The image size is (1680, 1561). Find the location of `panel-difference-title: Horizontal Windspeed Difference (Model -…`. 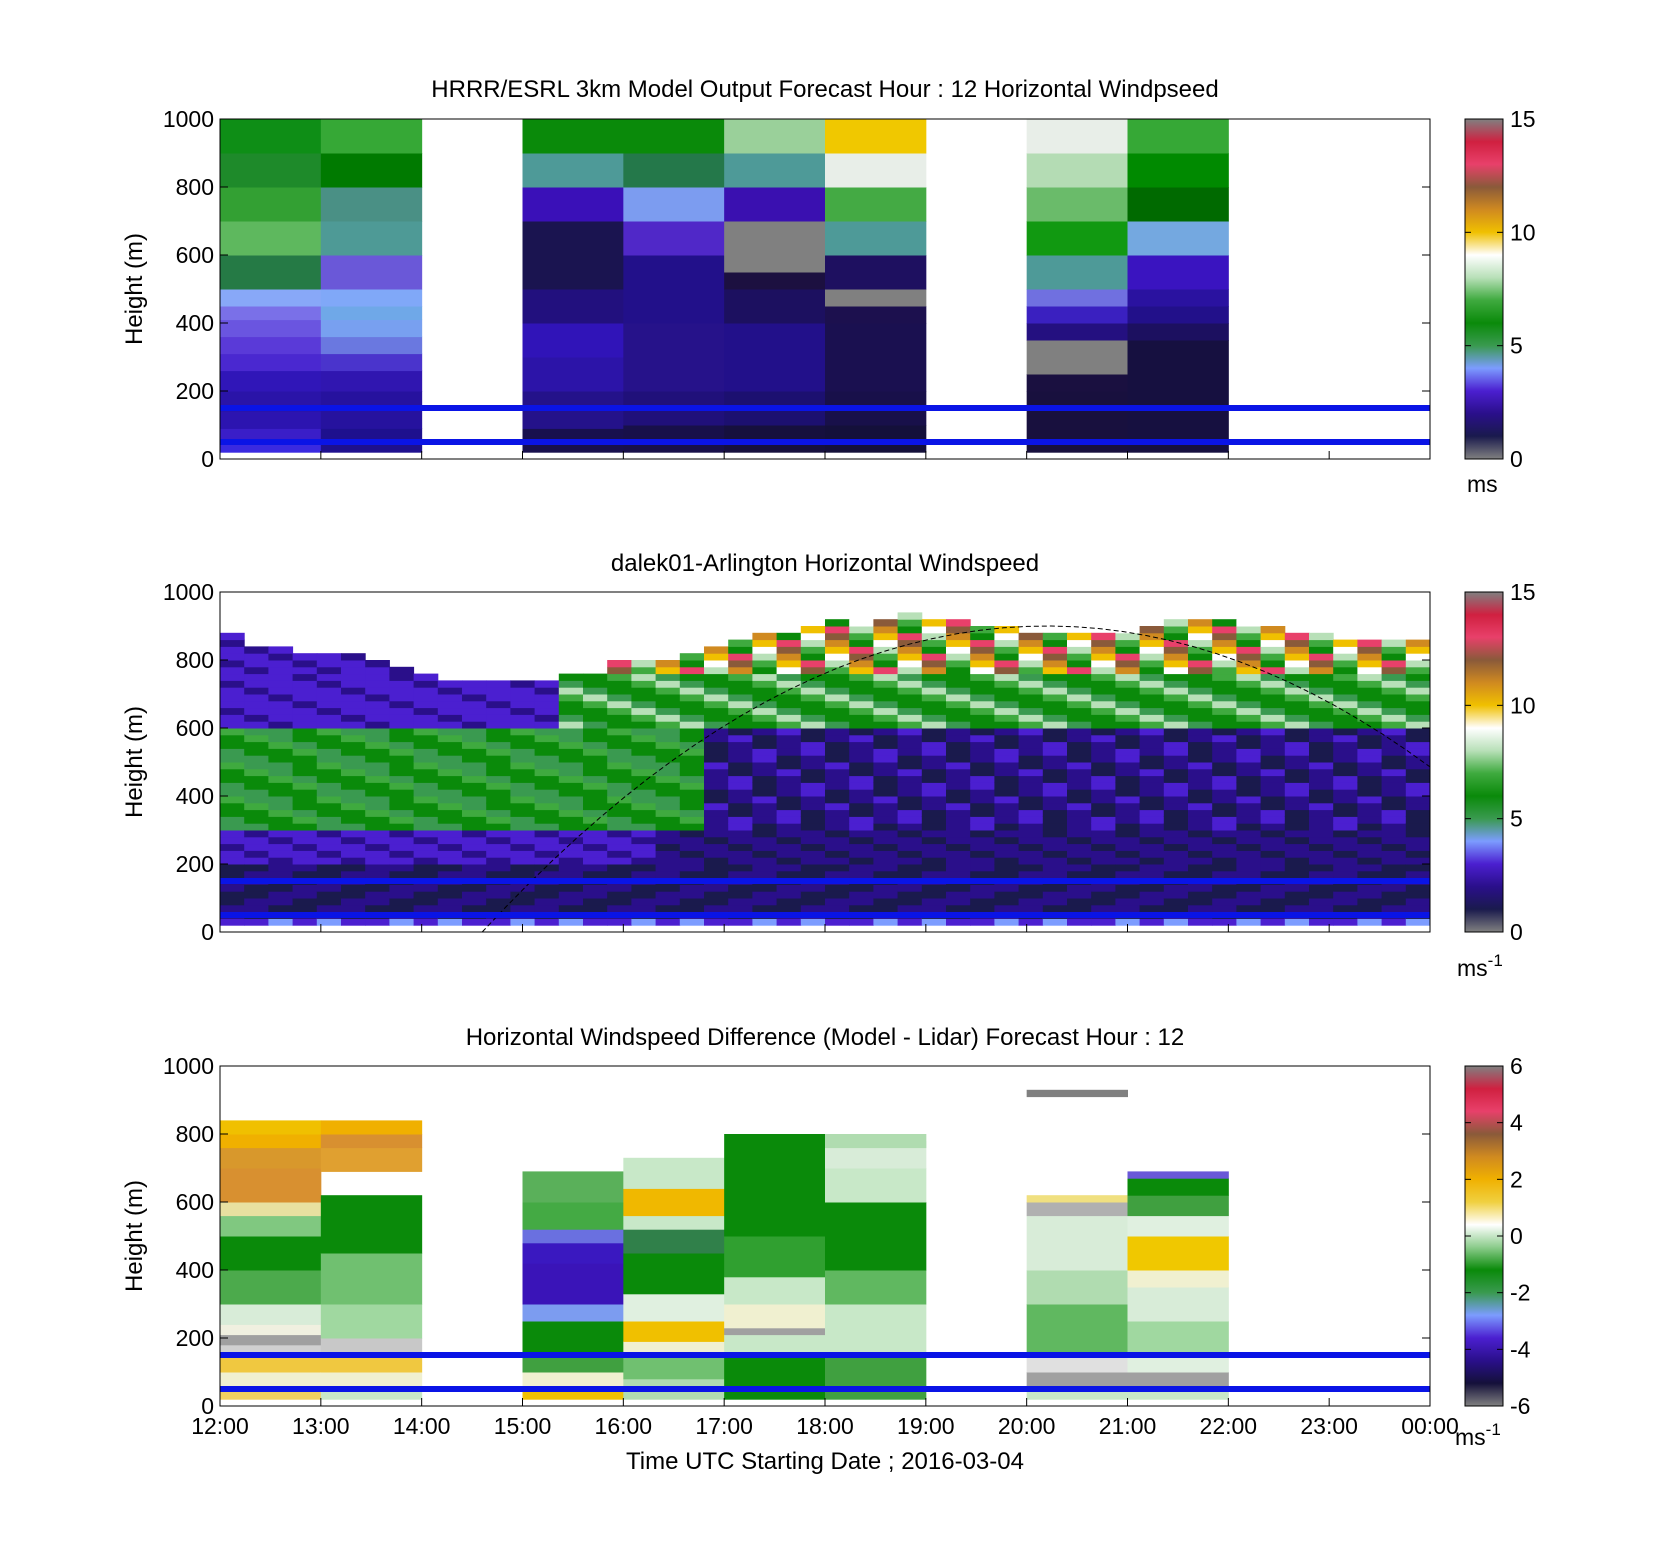

panel-difference-title: Horizontal Windspeed Difference (Model -… is located at coordinates (825, 1037).